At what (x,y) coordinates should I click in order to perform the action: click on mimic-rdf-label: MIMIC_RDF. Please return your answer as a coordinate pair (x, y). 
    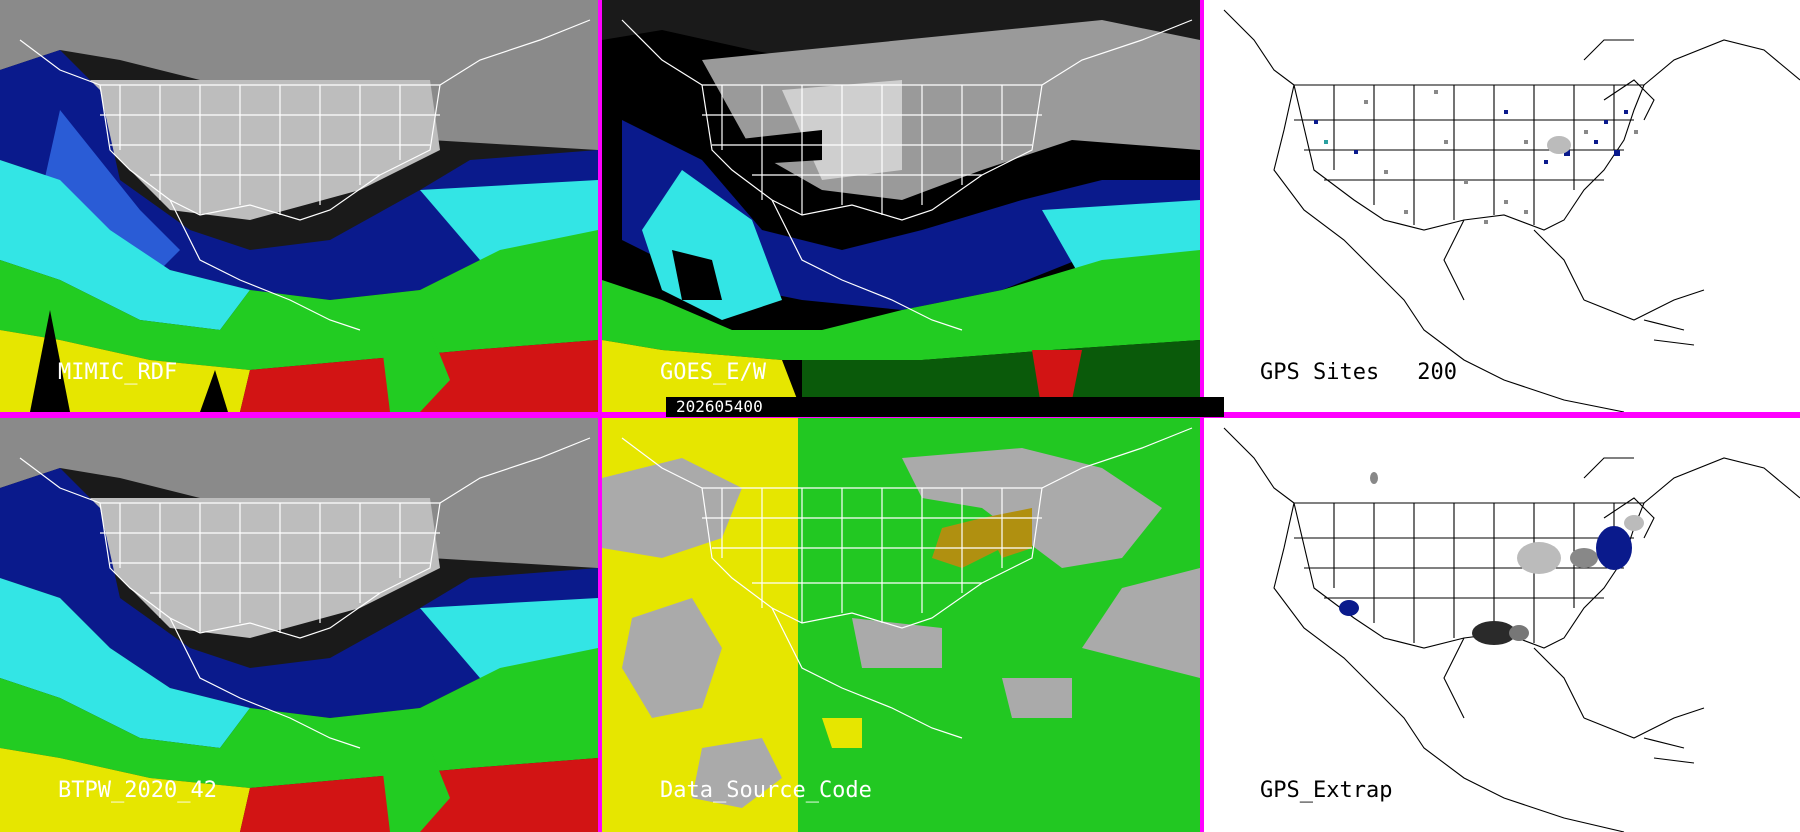
    Looking at the image, I should click on (118, 372).